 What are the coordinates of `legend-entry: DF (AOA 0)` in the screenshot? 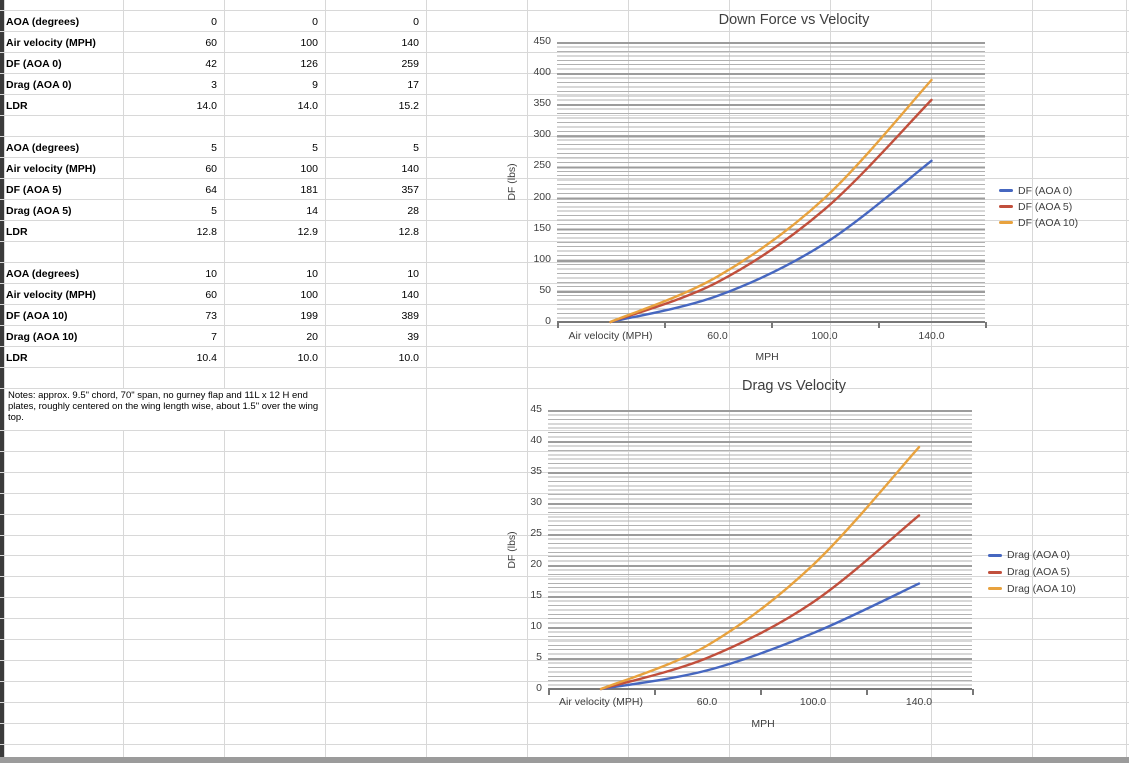 It's located at (1035, 191).